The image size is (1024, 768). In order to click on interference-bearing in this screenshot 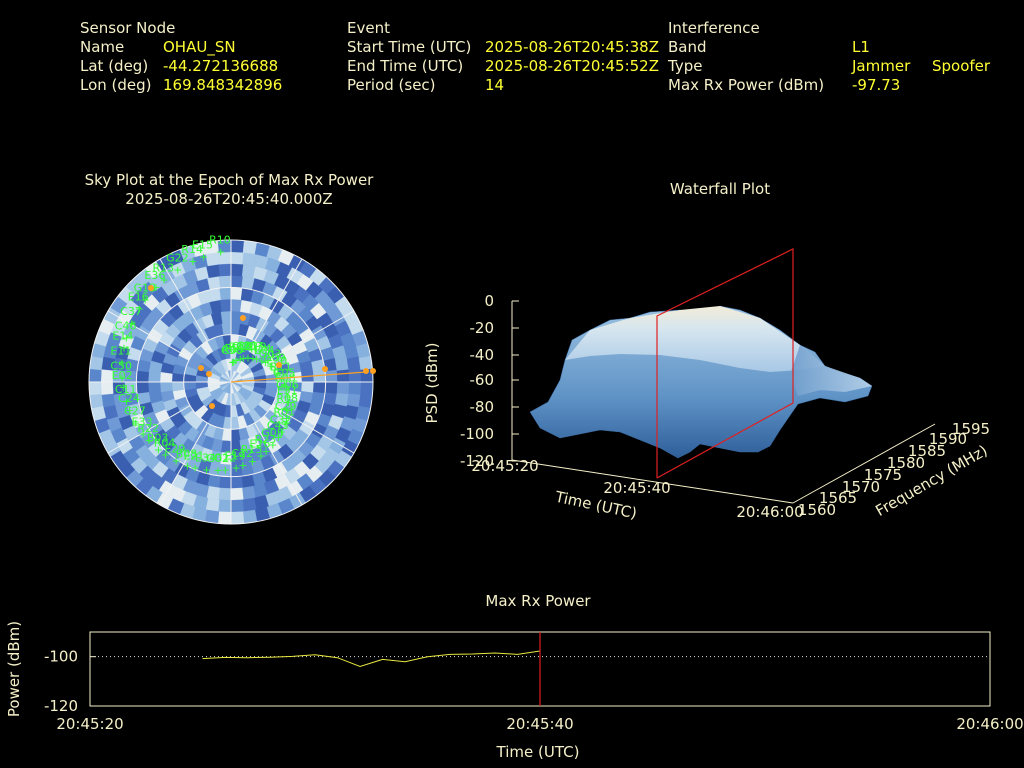, I will do `click(298, 377)`.